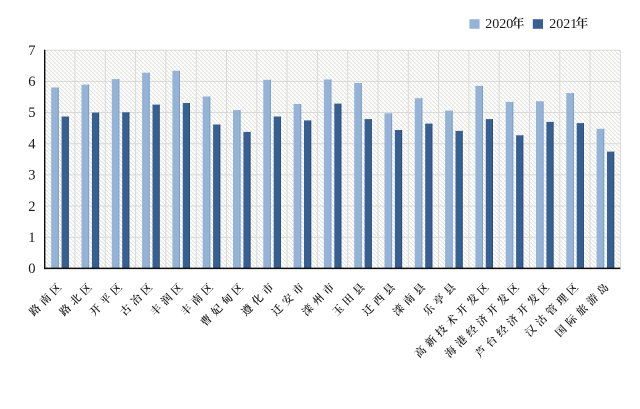  What do you see at coordinates (32, 144) in the screenshot?
I see `svg-text: 4` at bounding box center [32, 144].